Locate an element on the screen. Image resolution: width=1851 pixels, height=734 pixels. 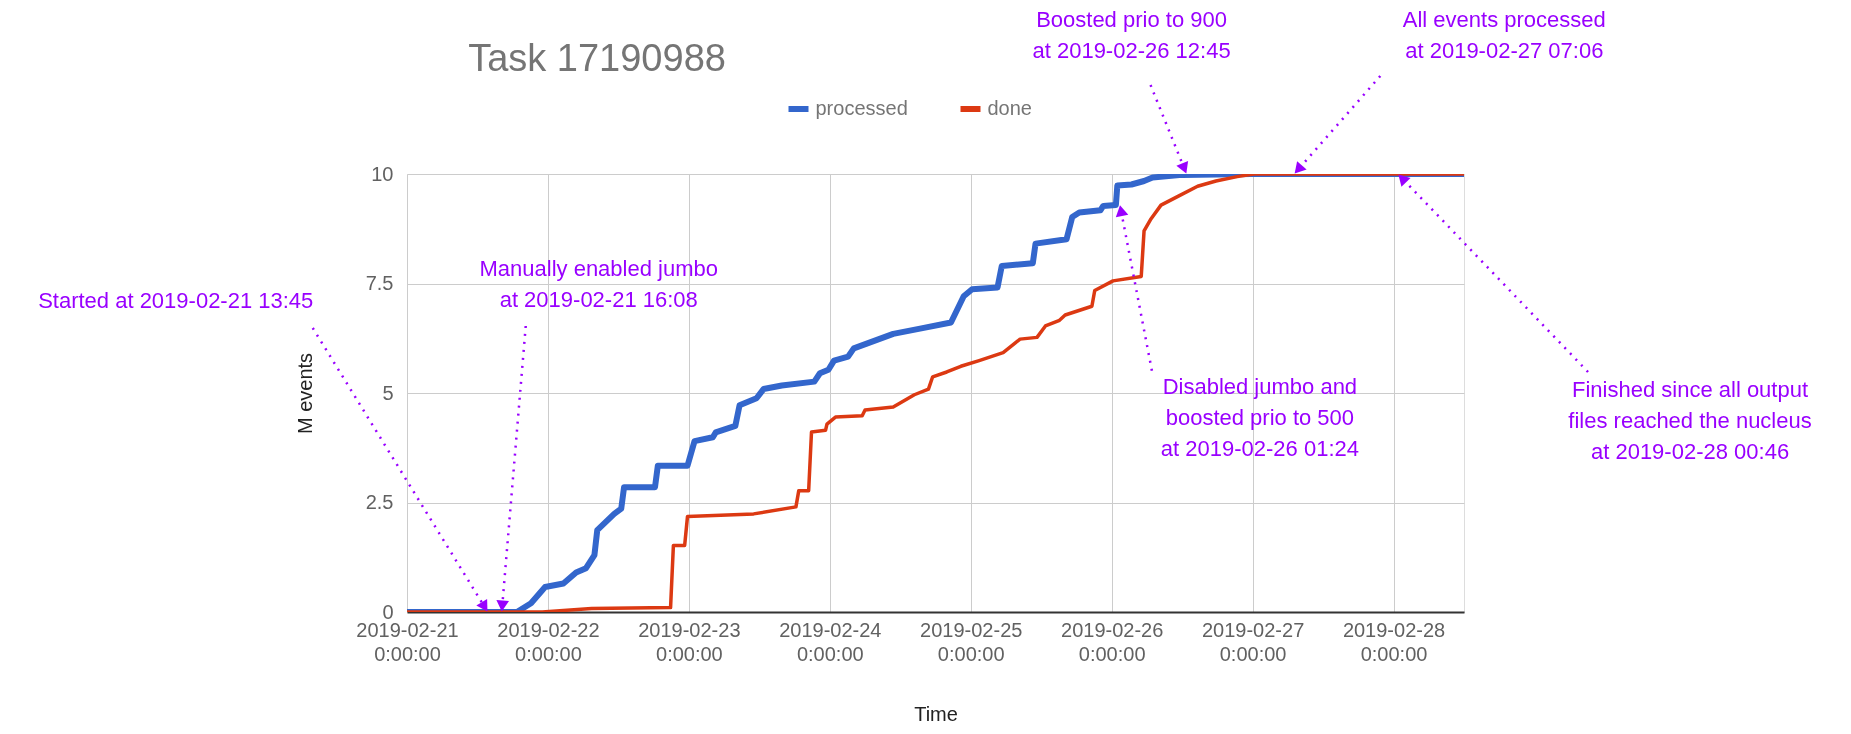
x-tick-label: 2019-02-26 0:00:00 is located at coordinates (1112, 641).